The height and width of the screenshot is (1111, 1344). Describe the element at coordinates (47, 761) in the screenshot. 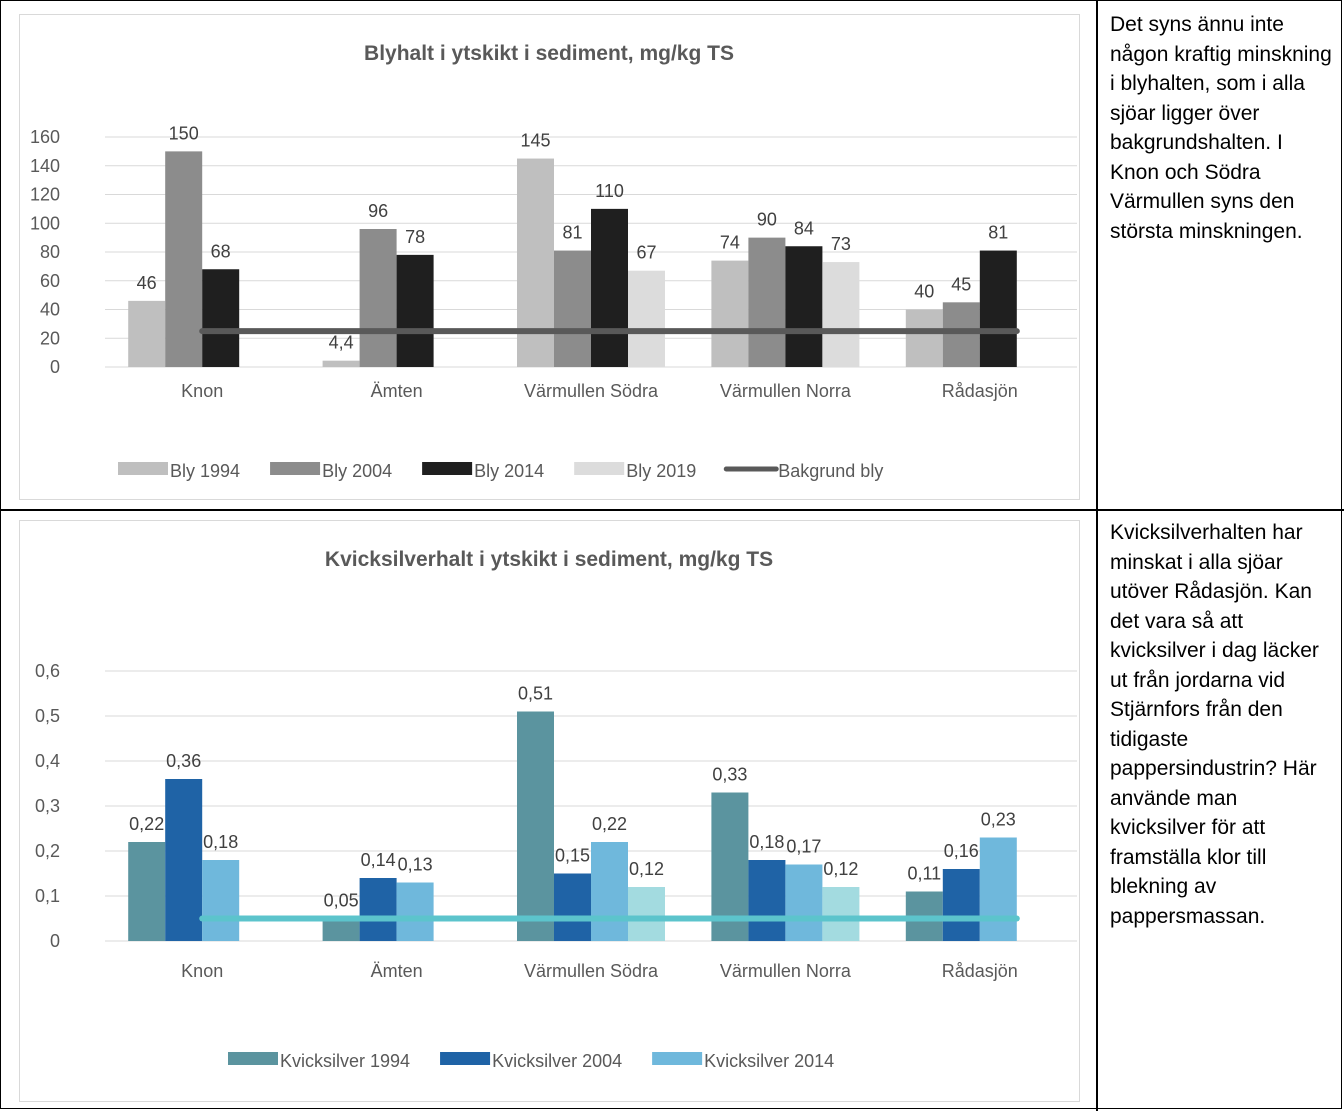

I see `y-tick-label: 0,4` at that location.